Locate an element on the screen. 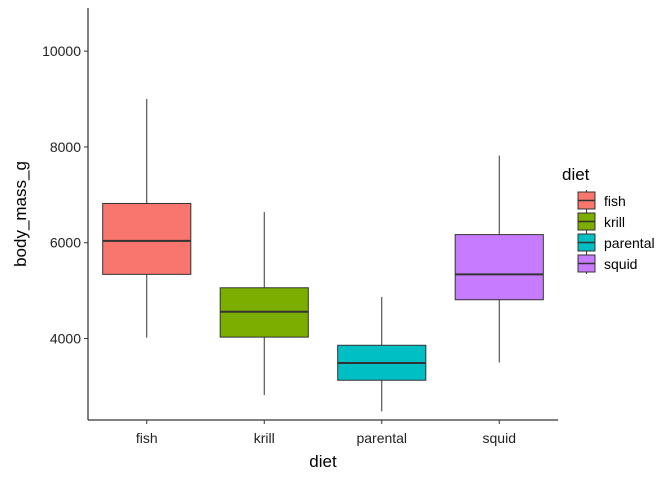 Image resolution: width=672 pixels, height=480 pixels. legend-label: krill is located at coordinates (614, 222).